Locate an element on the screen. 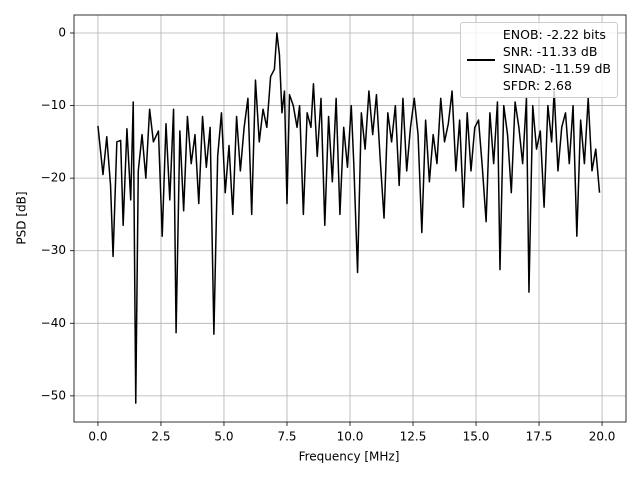  x-tick-label: 5.0 is located at coordinates (223, 437).